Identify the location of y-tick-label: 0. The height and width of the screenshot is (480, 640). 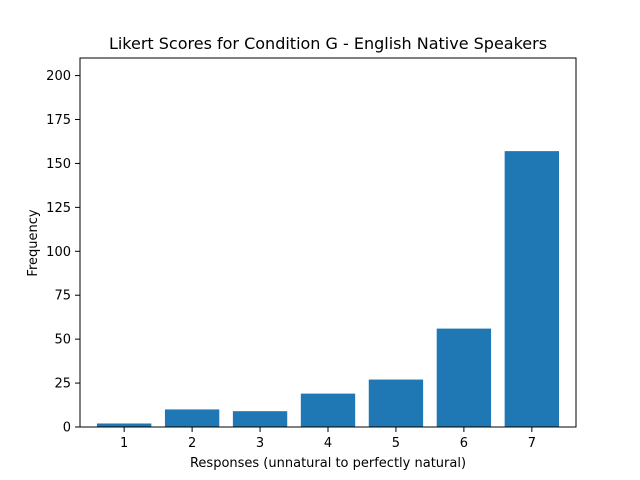
(67, 428).